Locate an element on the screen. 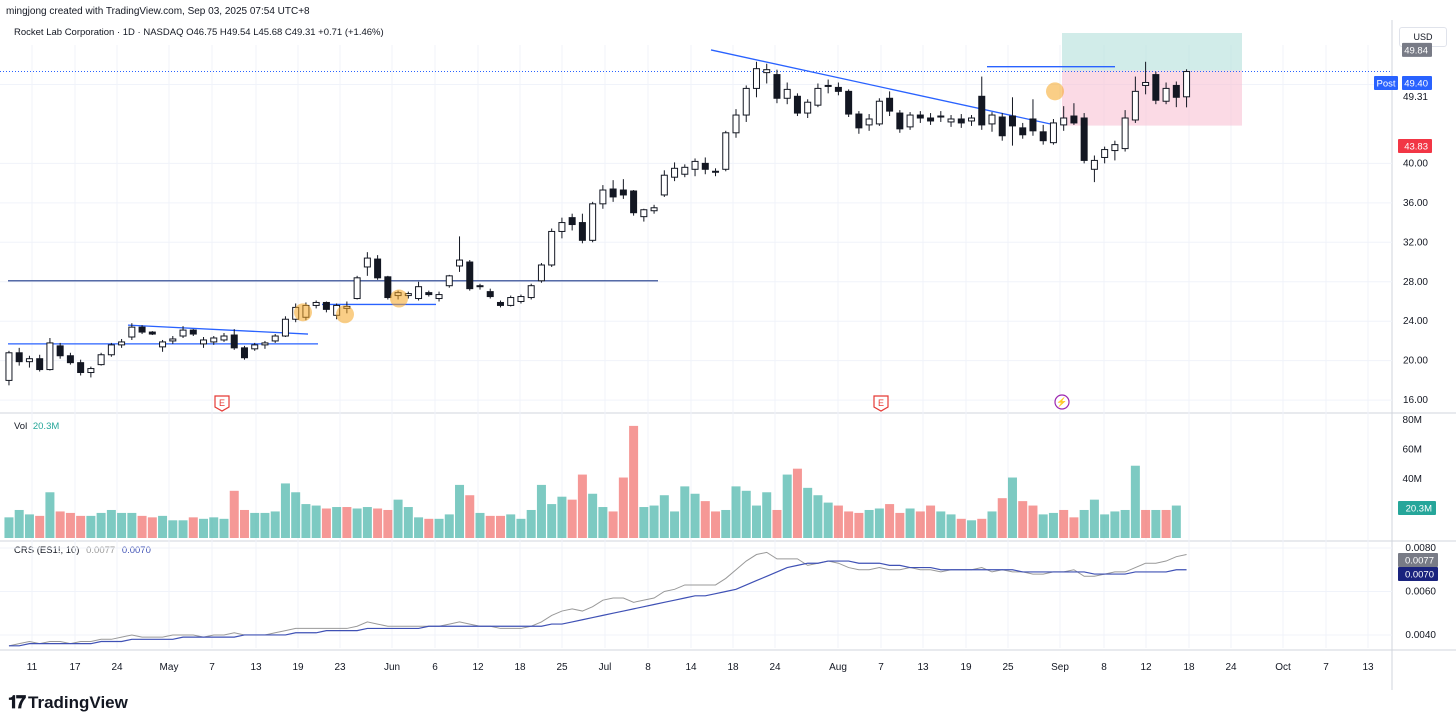  x-tick-label: 8 is located at coordinates (1104, 667).